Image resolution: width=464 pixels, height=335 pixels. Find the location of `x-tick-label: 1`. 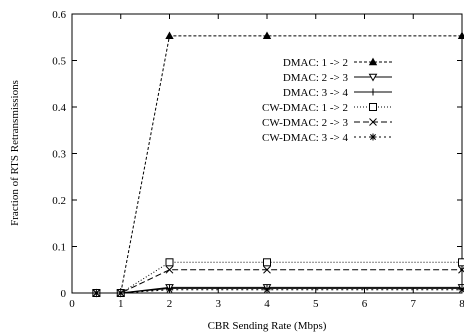

x-tick-label: 1 is located at coordinates (121, 304).